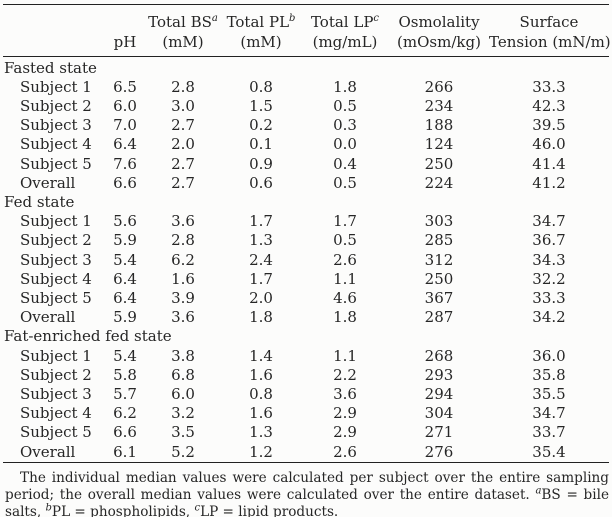  What do you see at coordinates (439, 106) in the screenshot?
I see `value-cell: 234` at bounding box center [439, 106].